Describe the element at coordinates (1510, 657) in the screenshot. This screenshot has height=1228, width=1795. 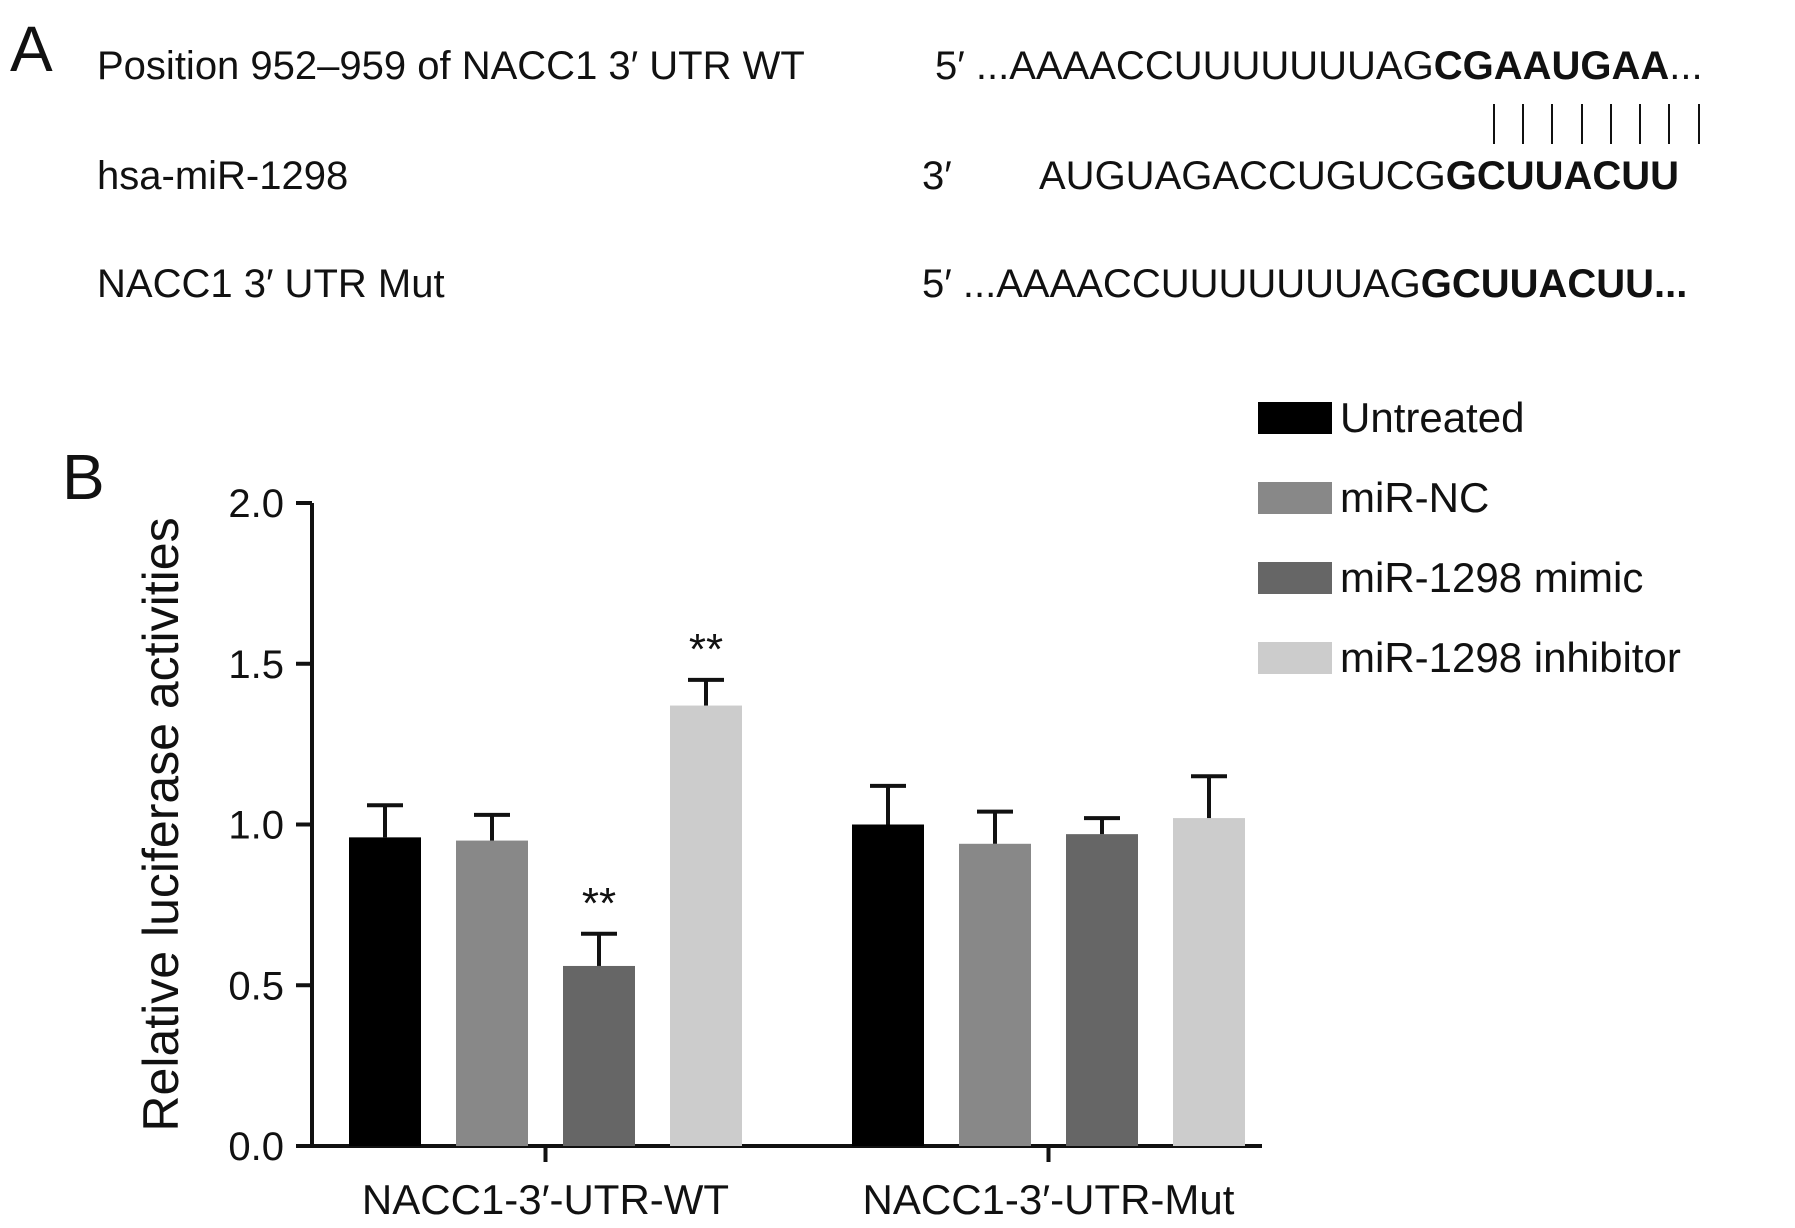
I see `legend-label: miR-1298 inhibitor` at that location.